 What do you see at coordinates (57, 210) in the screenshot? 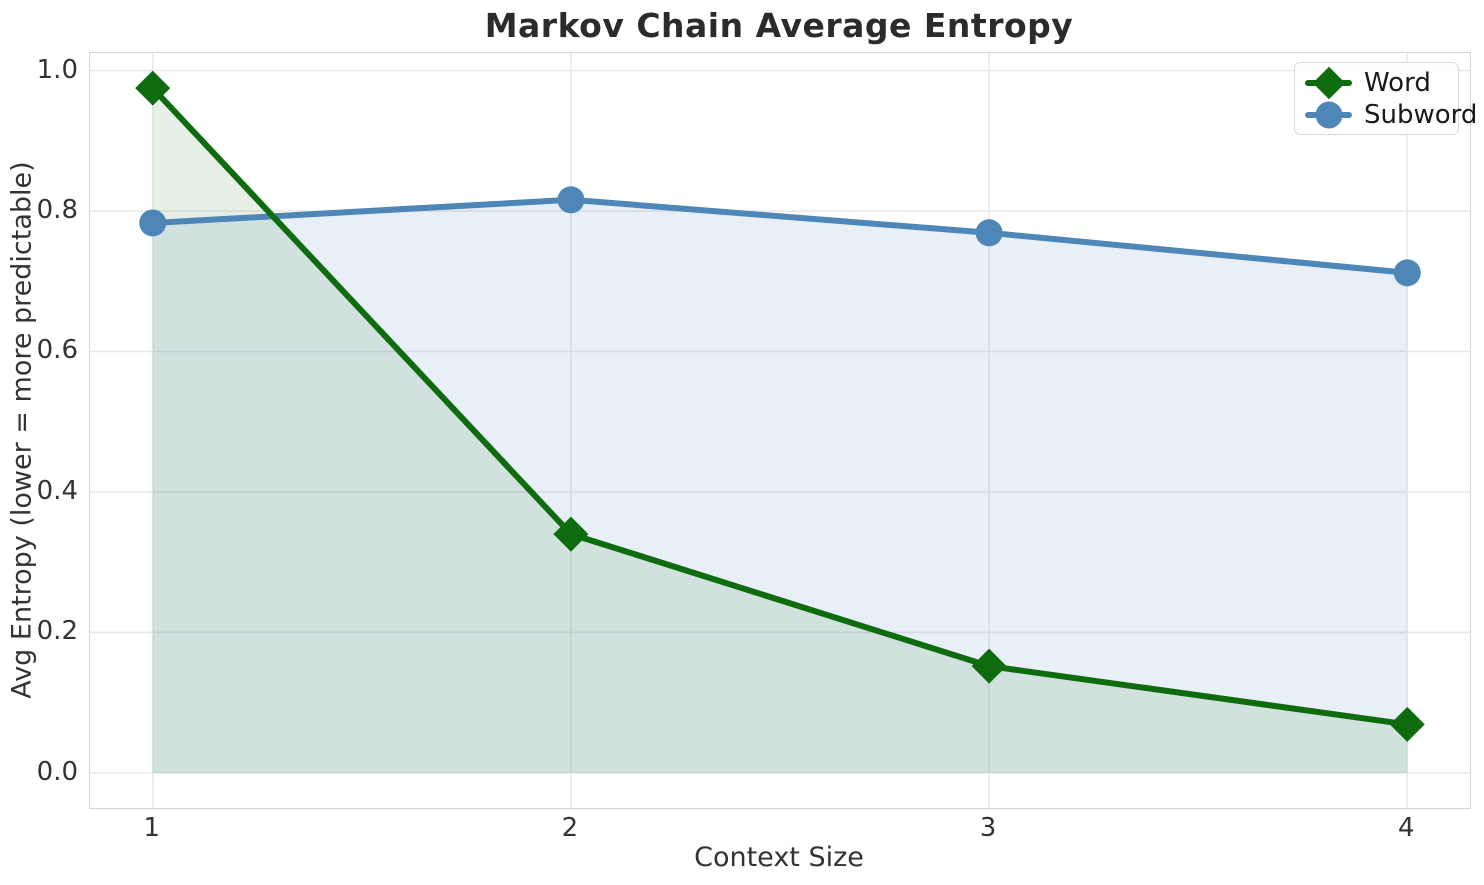
I see `y-tick-label: 0.8` at bounding box center [57, 210].